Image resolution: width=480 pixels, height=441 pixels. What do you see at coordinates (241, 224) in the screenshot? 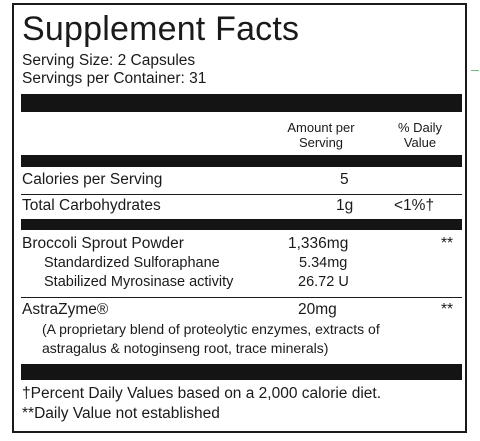
I see `thick-divider-middle` at bounding box center [241, 224].